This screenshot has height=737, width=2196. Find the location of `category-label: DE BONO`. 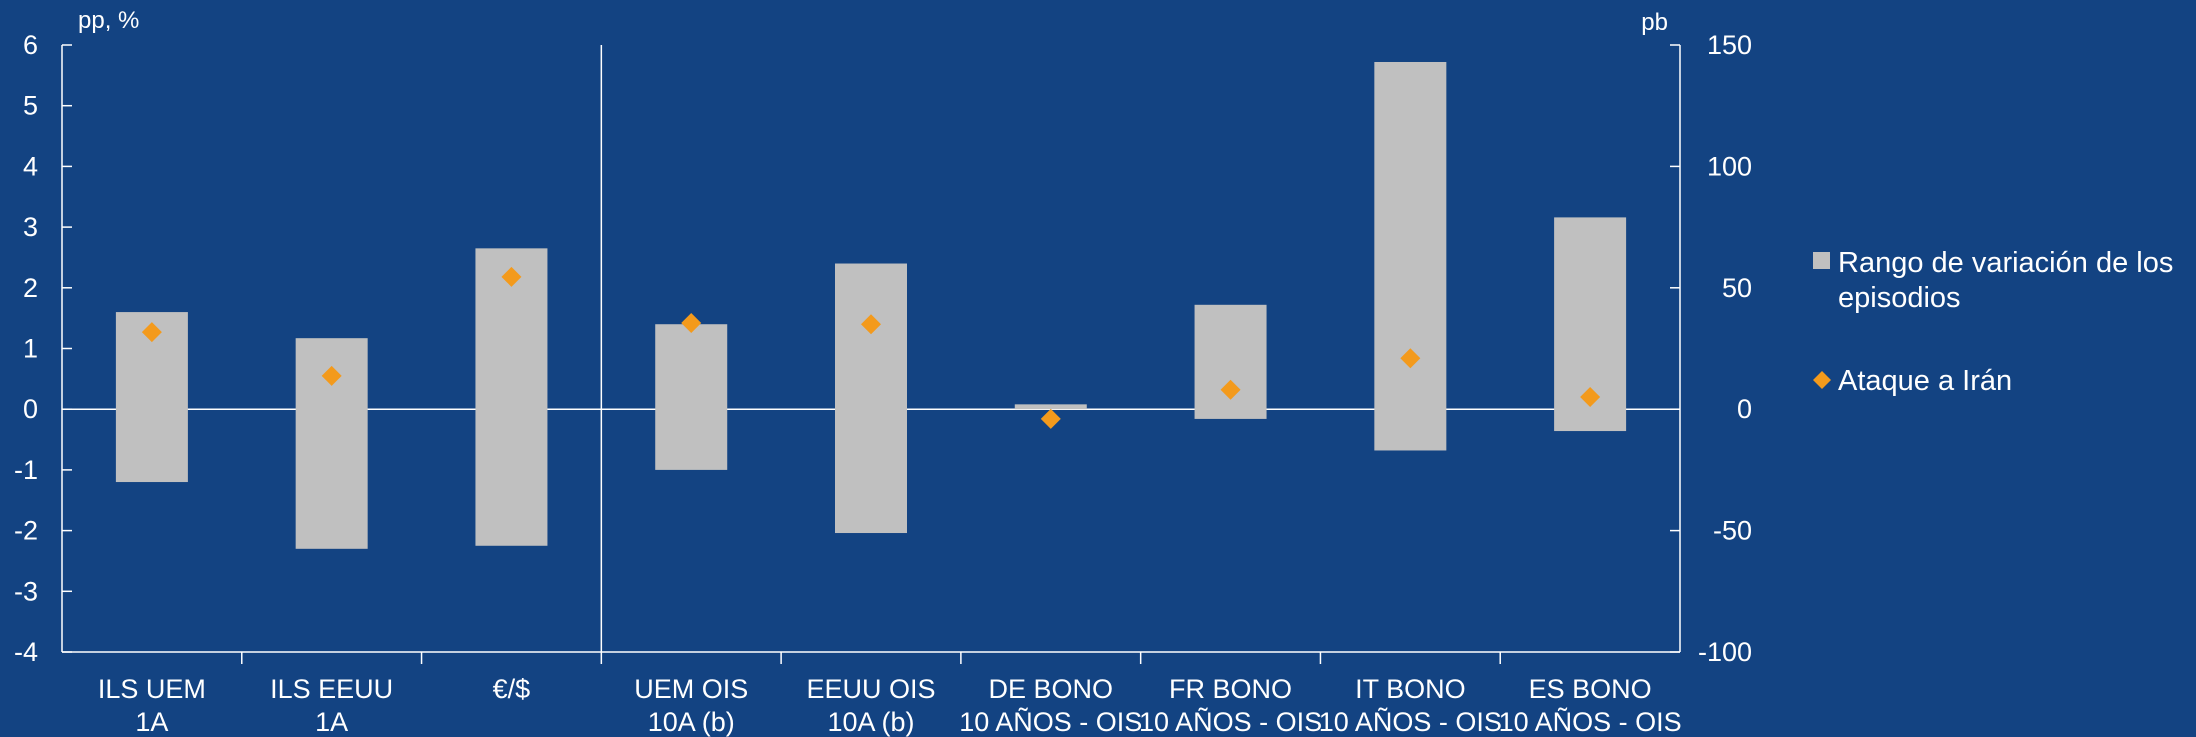

category-label: DE BONO is located at coordinates (1051, 689).